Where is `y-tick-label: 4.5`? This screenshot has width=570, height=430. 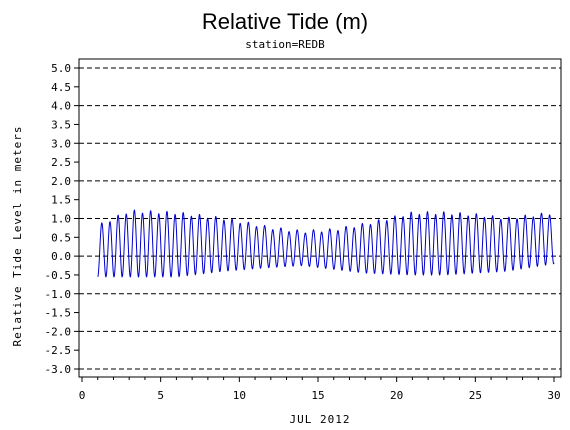
y-tick-label: 4.5 is located at coordinates (61, 87).